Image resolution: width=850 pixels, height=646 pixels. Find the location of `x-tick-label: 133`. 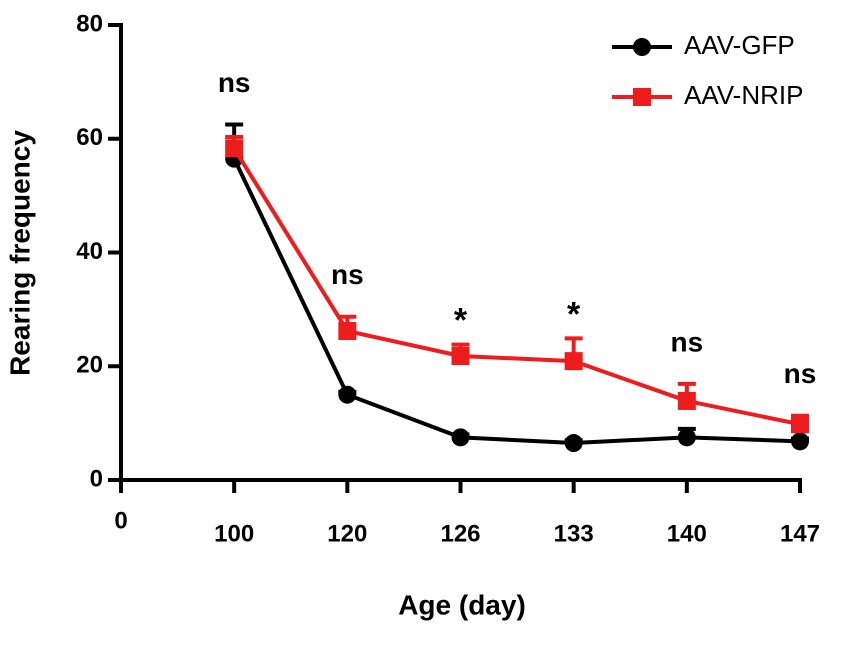

x-tick-label: 133 is located at coordinates (574, 533).